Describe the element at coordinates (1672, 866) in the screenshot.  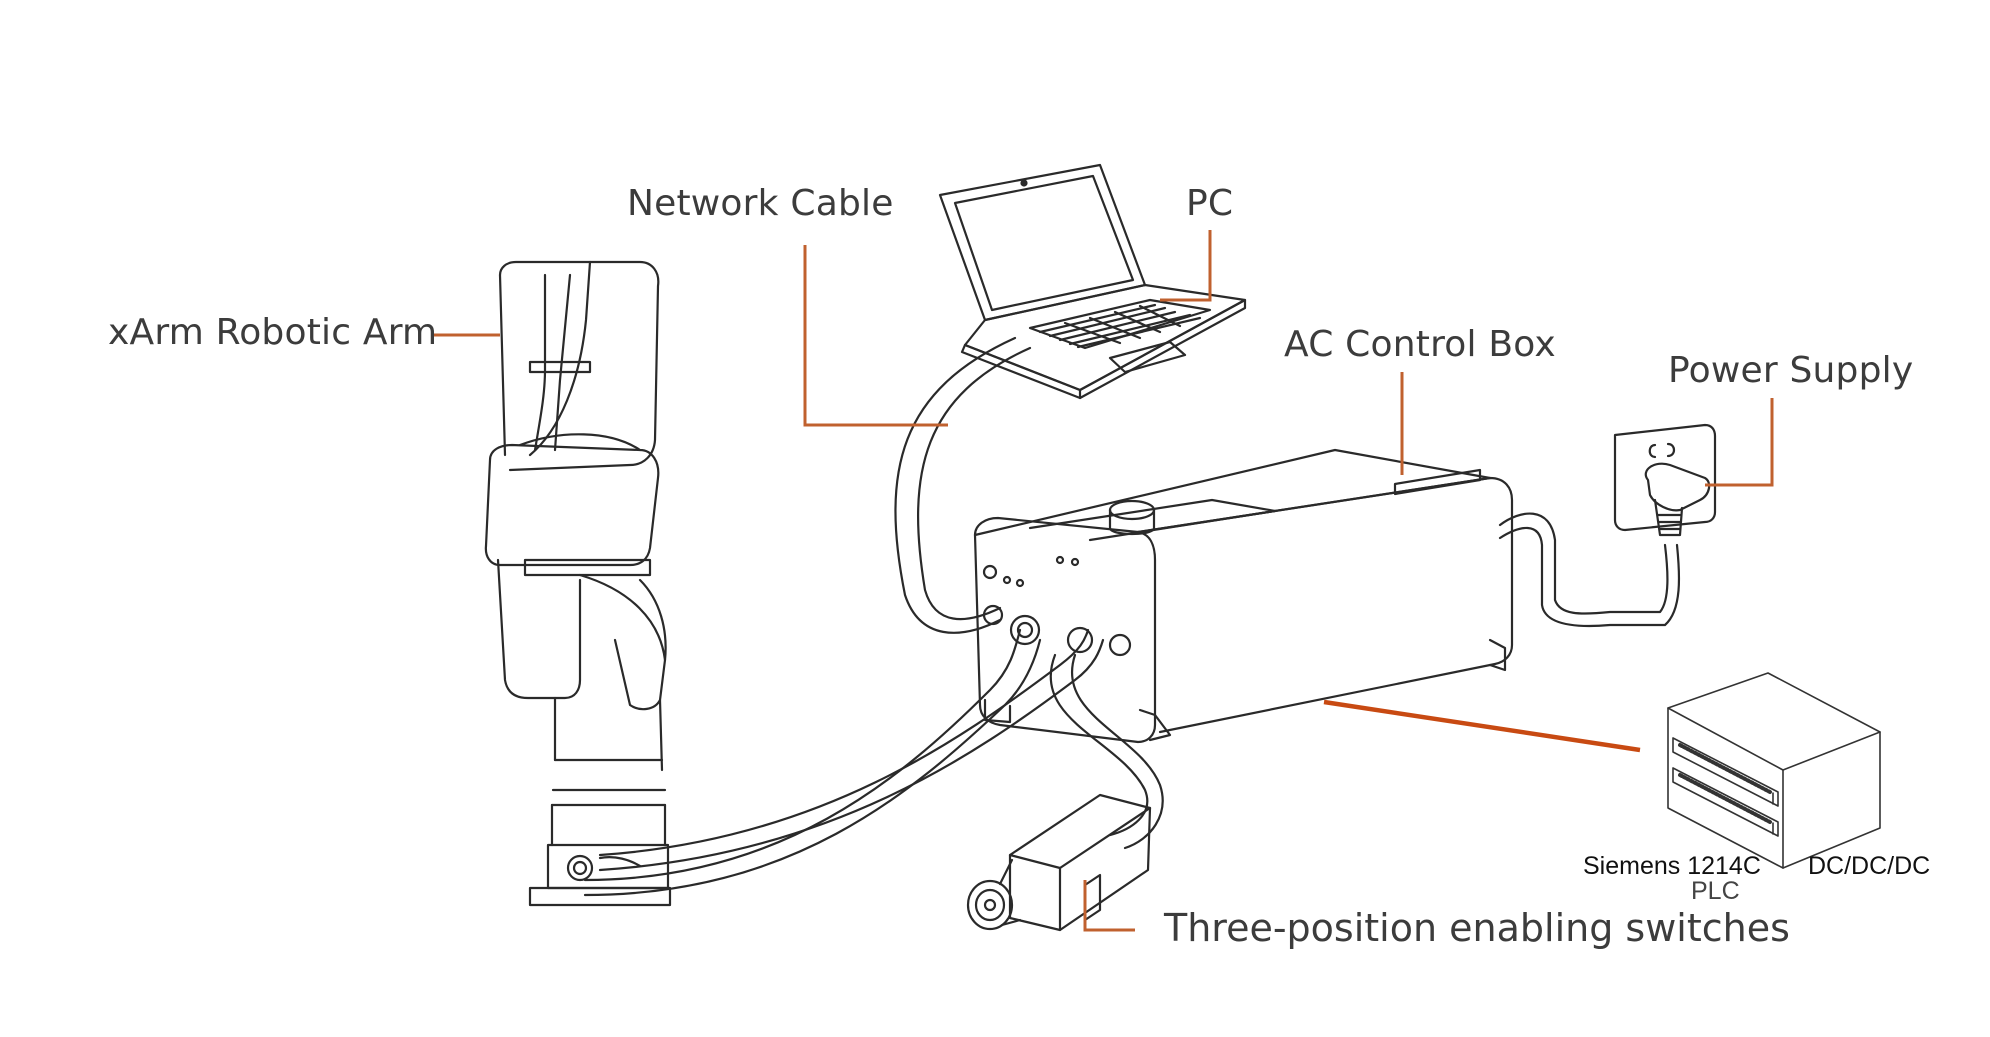
I see `label-plc-model: Siemens 1214C` at that location.